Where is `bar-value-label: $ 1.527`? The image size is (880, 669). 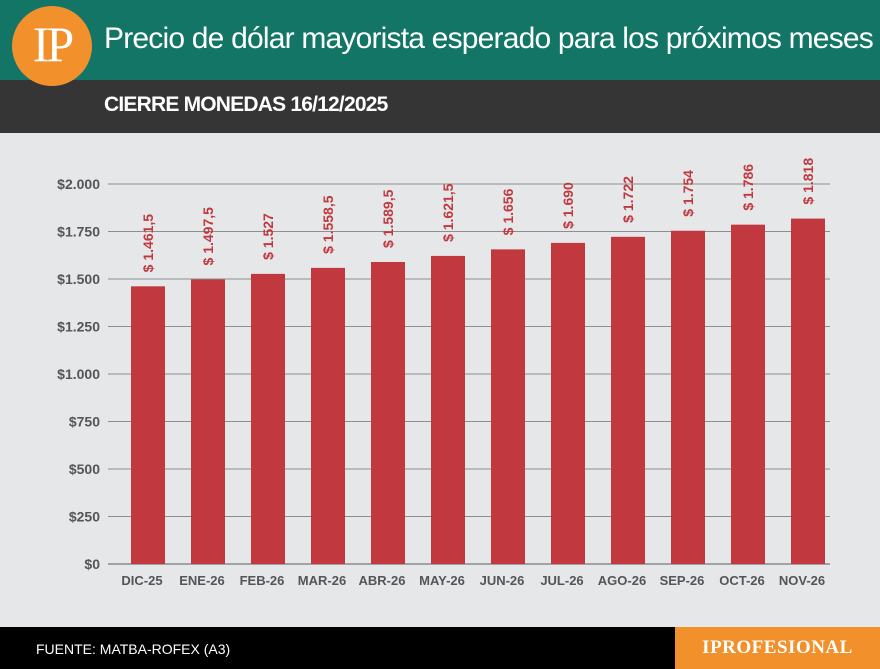 bar-value-label: $ 1.527 is located at coordinates (268, 236).